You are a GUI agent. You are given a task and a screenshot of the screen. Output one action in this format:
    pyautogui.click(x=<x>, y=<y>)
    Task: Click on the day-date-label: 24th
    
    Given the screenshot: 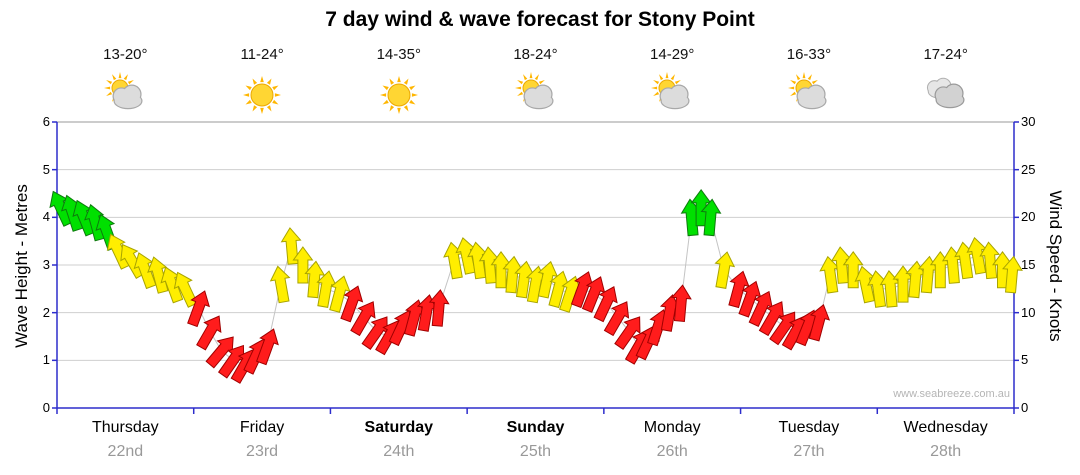 What is the action you would take?
    pyautogui.click(x=399, y=451)
    